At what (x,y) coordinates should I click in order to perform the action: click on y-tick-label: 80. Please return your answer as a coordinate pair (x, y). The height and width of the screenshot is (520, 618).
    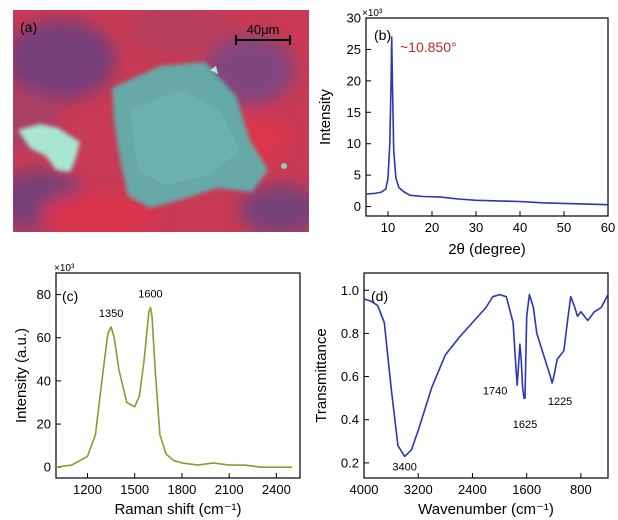
    Looking at the image, I should click on (44, 294).